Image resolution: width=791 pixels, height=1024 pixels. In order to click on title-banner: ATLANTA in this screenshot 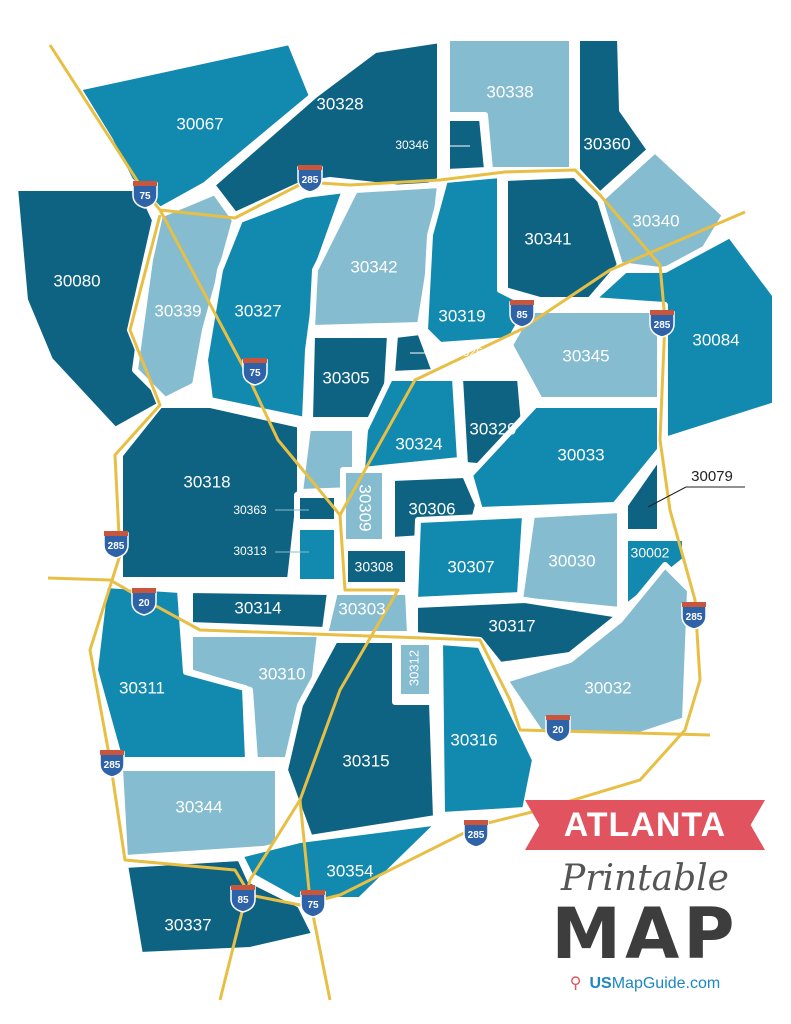, I will do `click(645, 825)`.